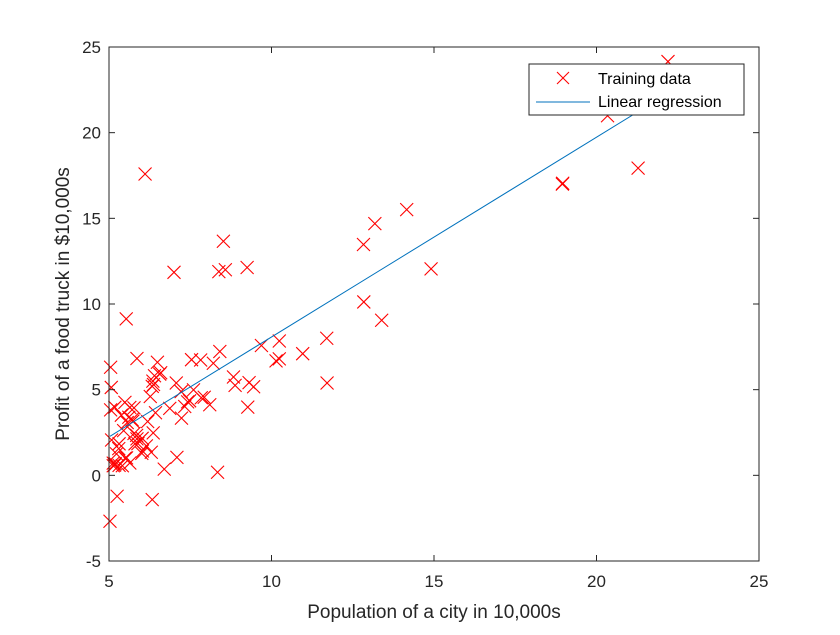 Image resolution: width=840 pixels, height=635 pixels. What do you see at coordinates (108, 581) in the screenshot?
I see `x-tick-label: 5` at bounding box center [108, 581].